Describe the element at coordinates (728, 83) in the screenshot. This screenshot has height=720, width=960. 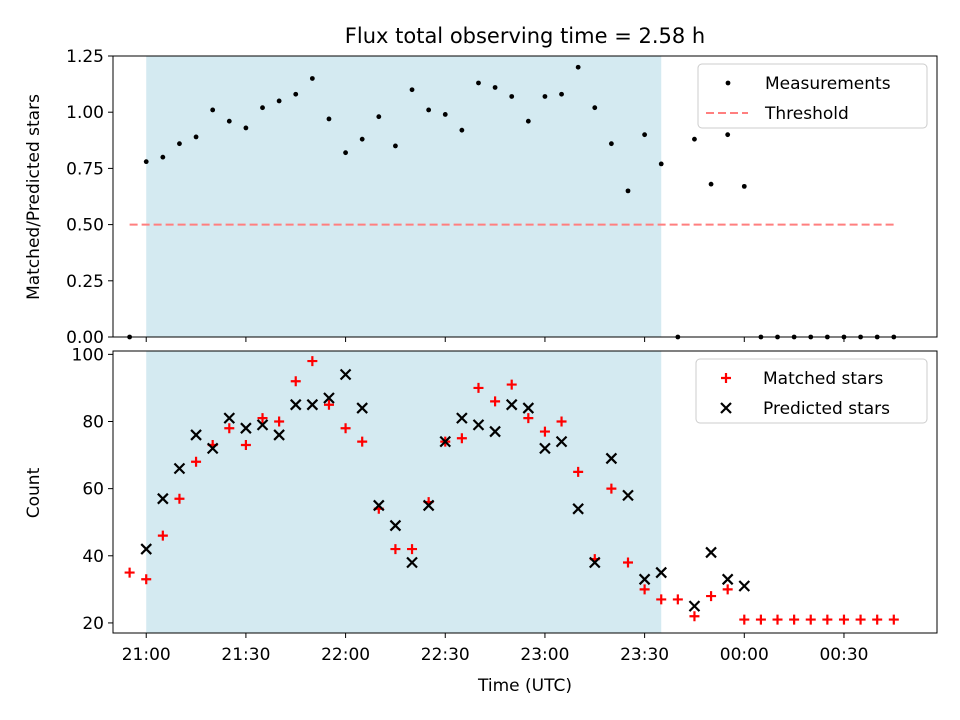
I see `legend-marker-measurements` at that location.